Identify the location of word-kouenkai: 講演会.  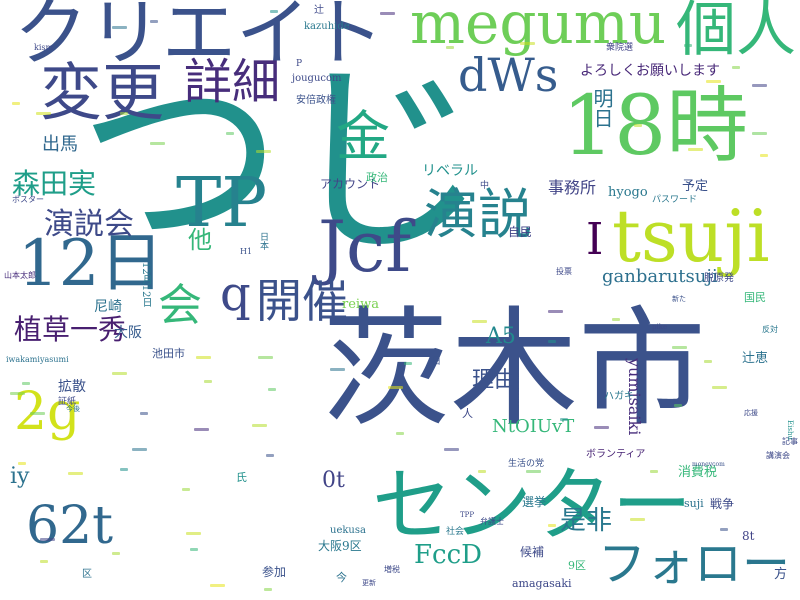
(778, 455).